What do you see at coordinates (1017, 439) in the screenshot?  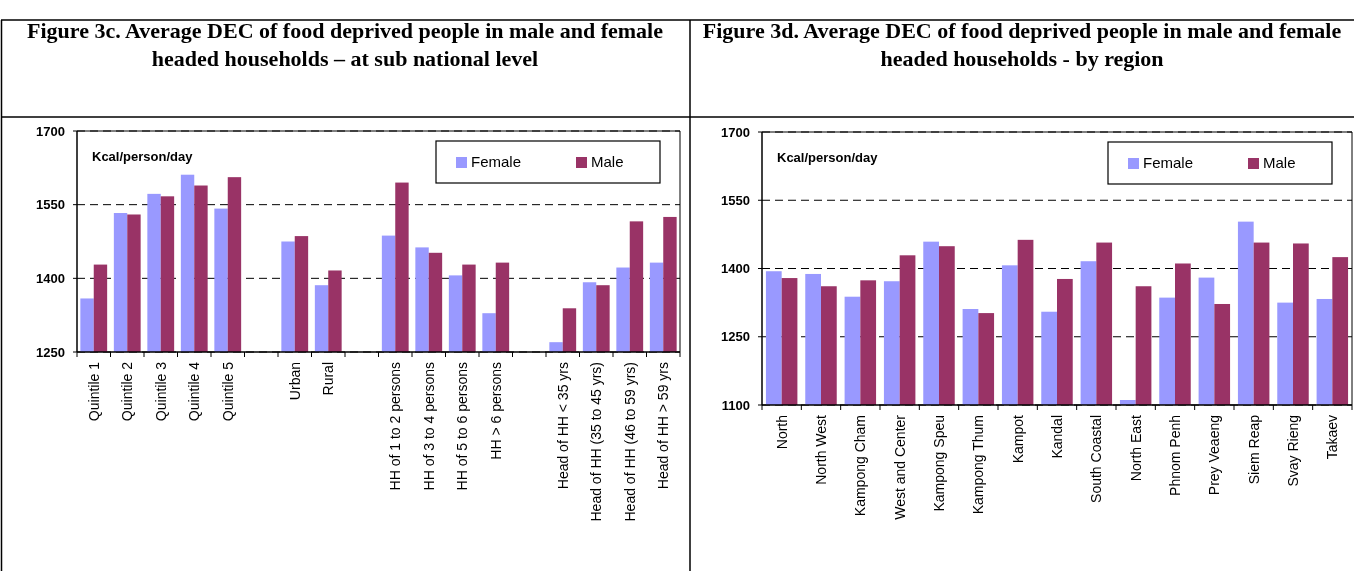 I see `x-tick-label: Kampot` at bounding box center [1017, 439].